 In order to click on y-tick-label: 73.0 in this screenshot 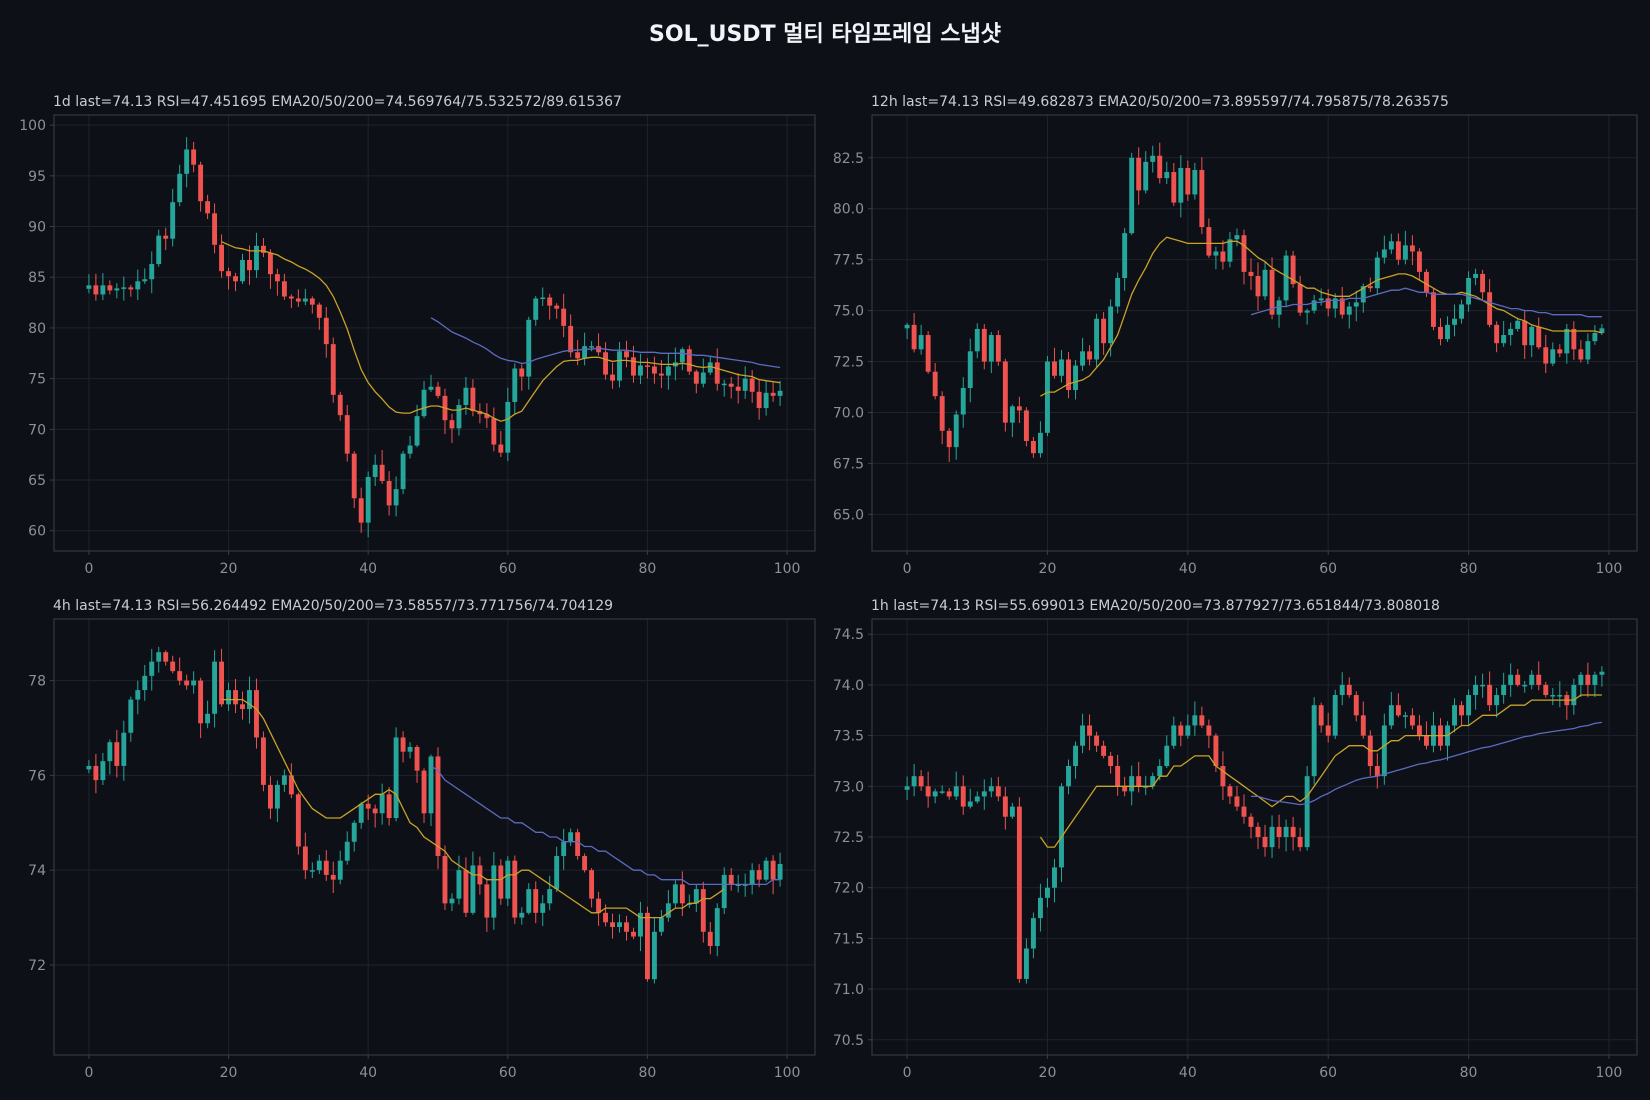, I will do `click(848, 787)`.